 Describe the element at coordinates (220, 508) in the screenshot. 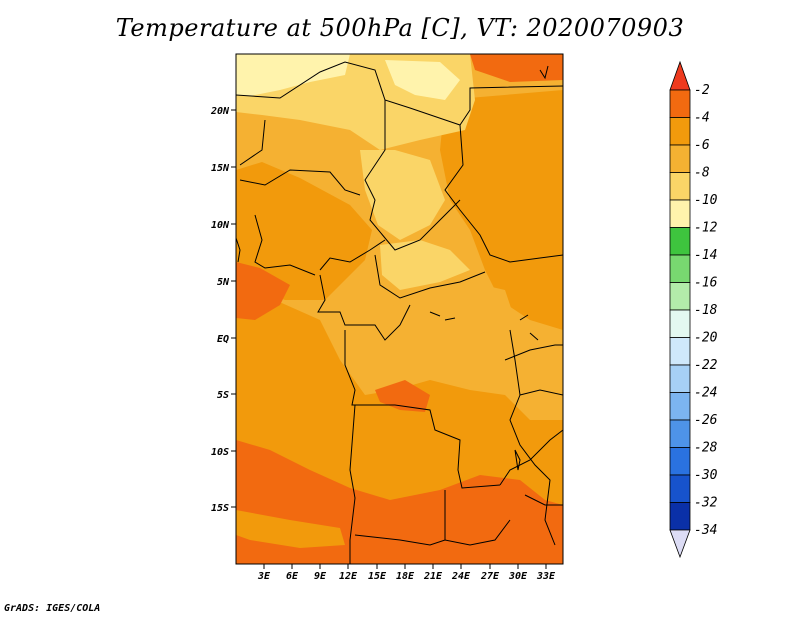

I see `lat-tick-label: 15S` at that location.